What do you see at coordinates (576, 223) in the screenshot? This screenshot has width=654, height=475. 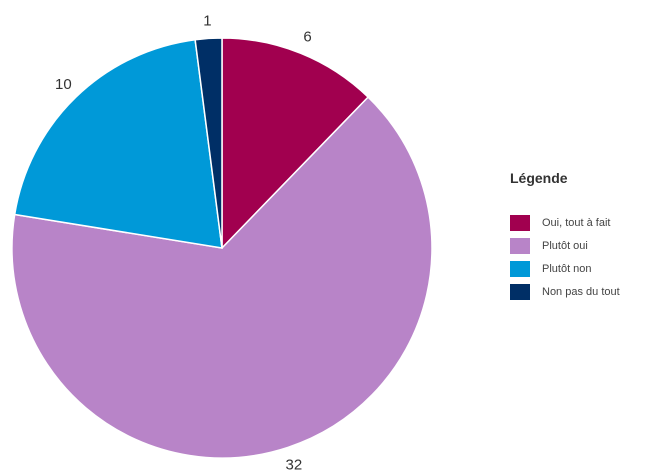 I see `legend-label: Oui, tout à fait` at bounding box center [576, 223].